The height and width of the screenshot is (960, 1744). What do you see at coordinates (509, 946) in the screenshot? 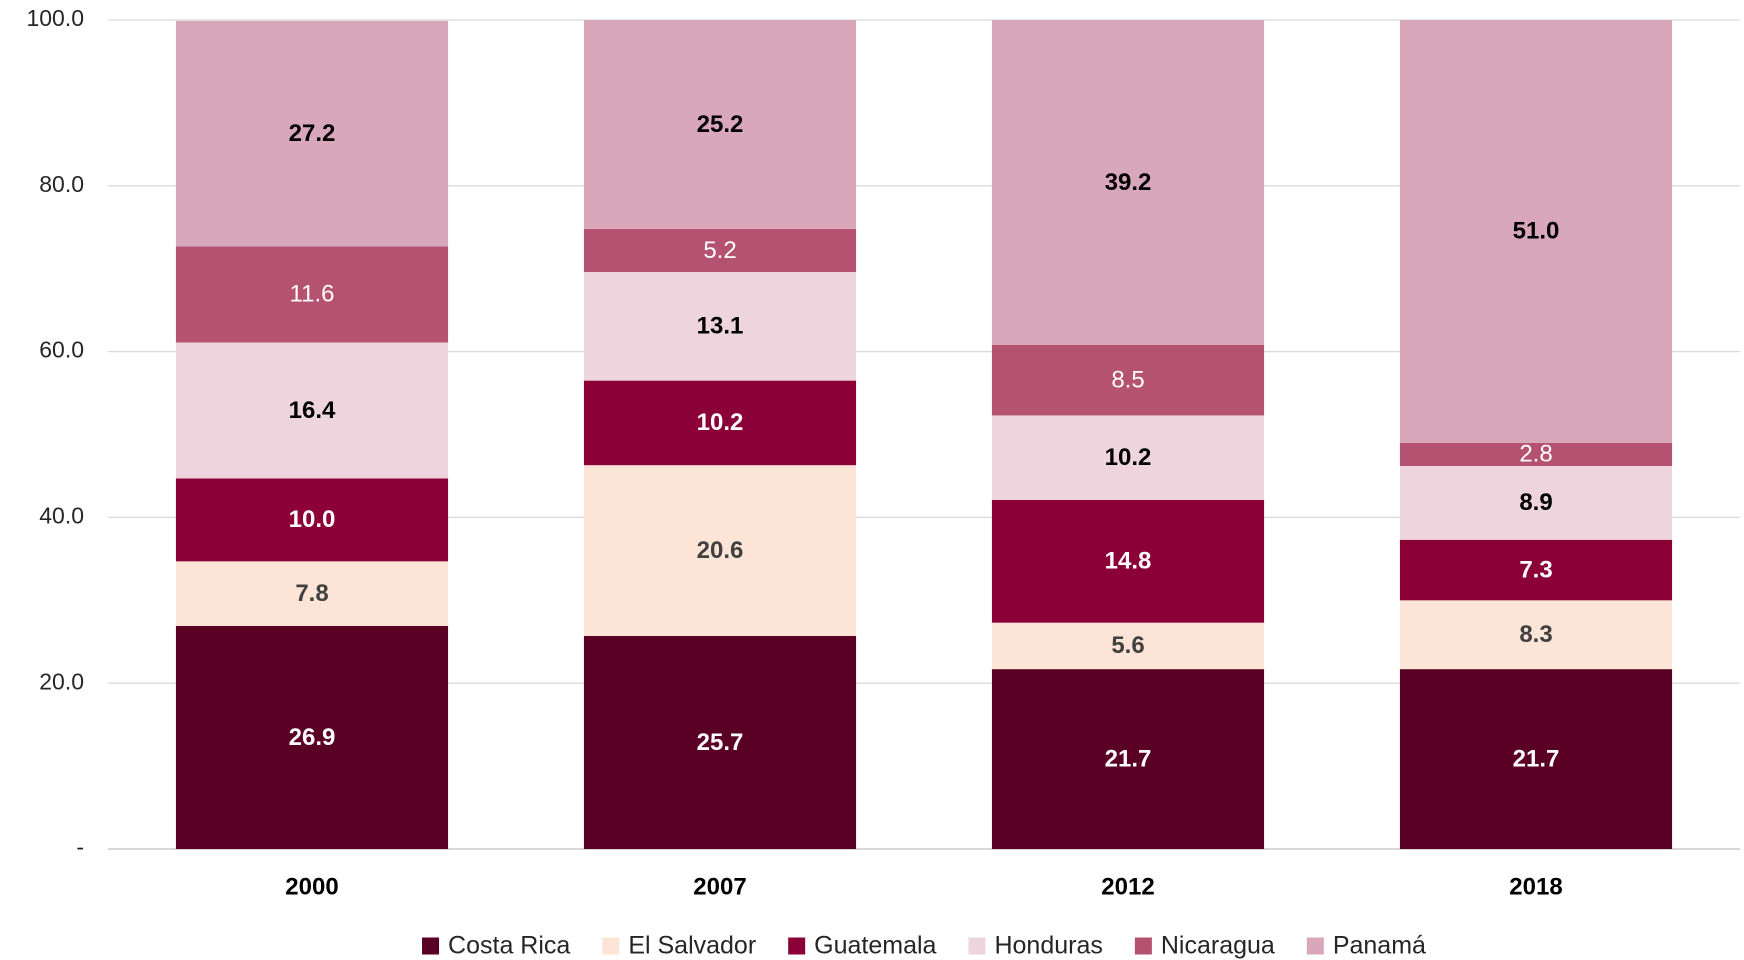
I see `legend-label: Costa Rica` at bounding box center [509, 946].